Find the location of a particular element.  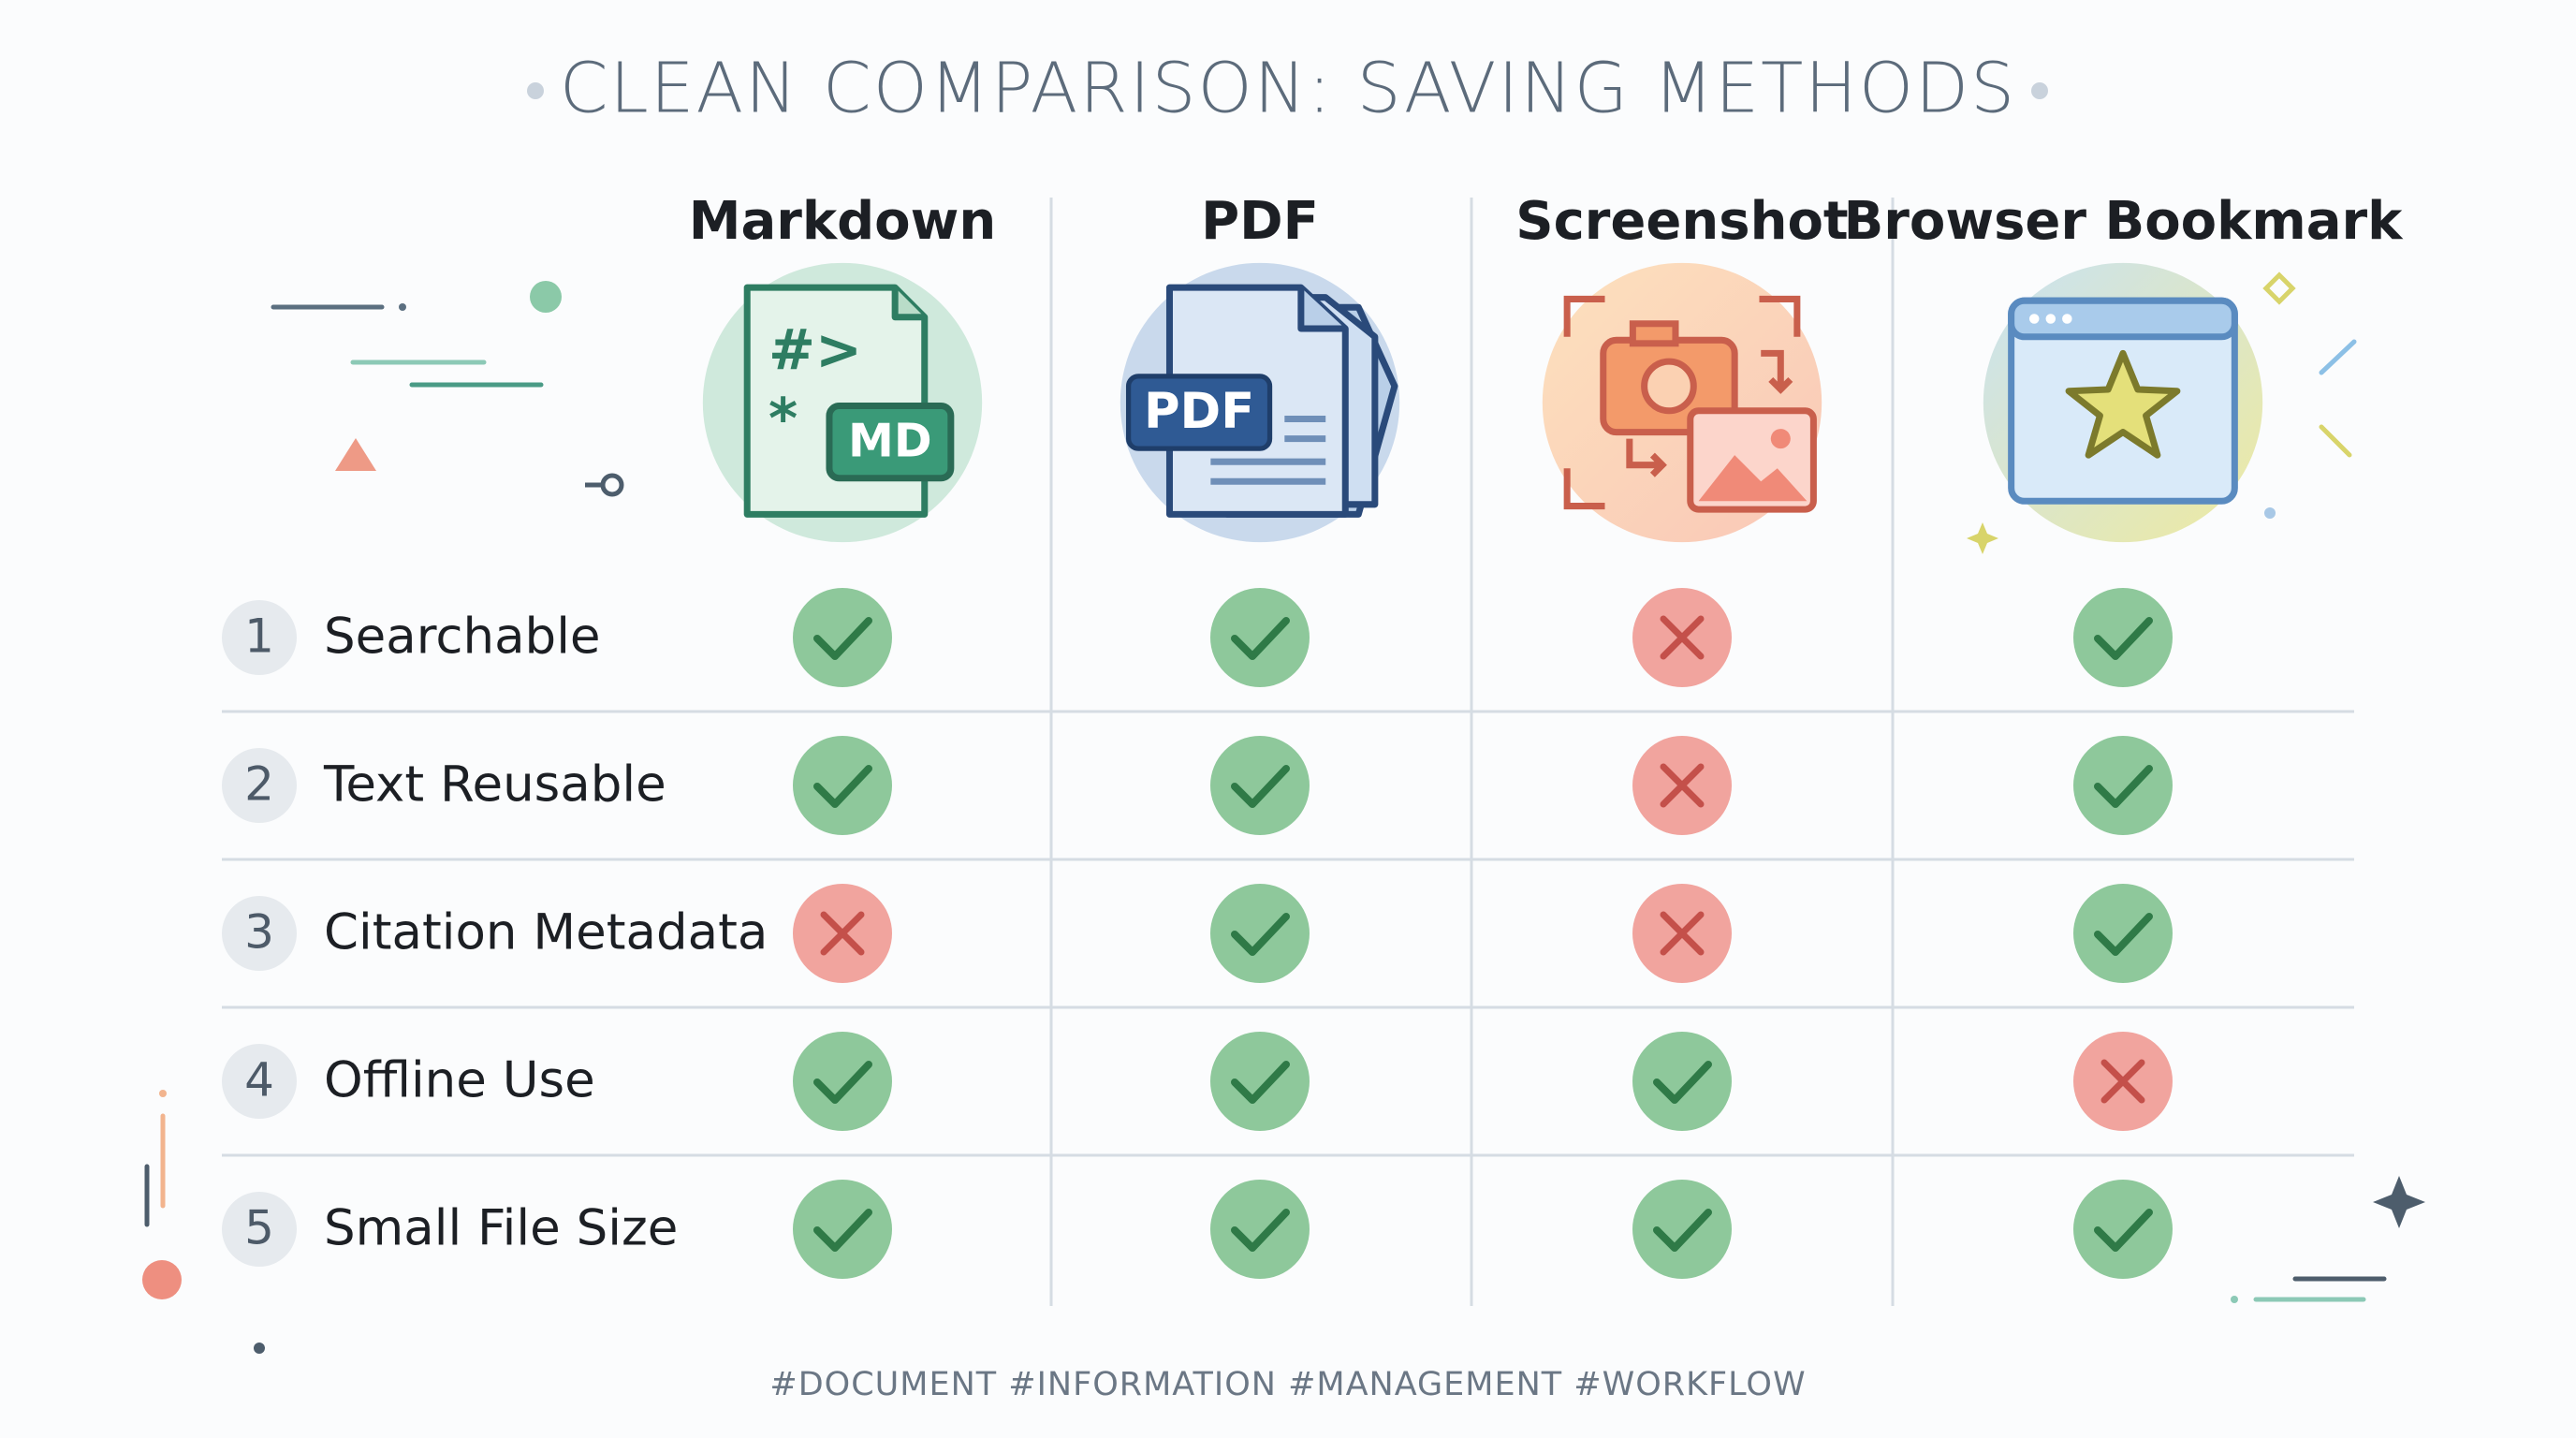

row-label: Searchable is located at coordinates (462, 637).